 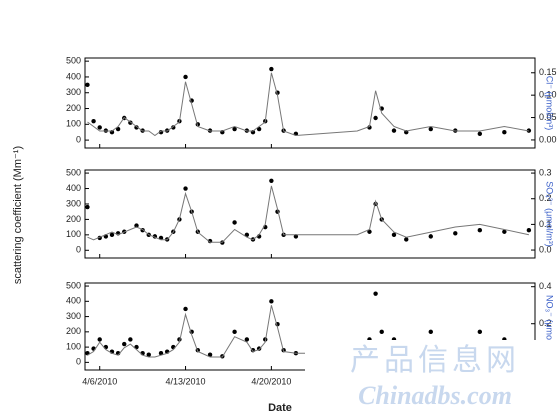 What do you see at coordinates (545, 224) in the screenshot?
I see `y2-tick-label: 0.1` at bounding box center [545, 224].